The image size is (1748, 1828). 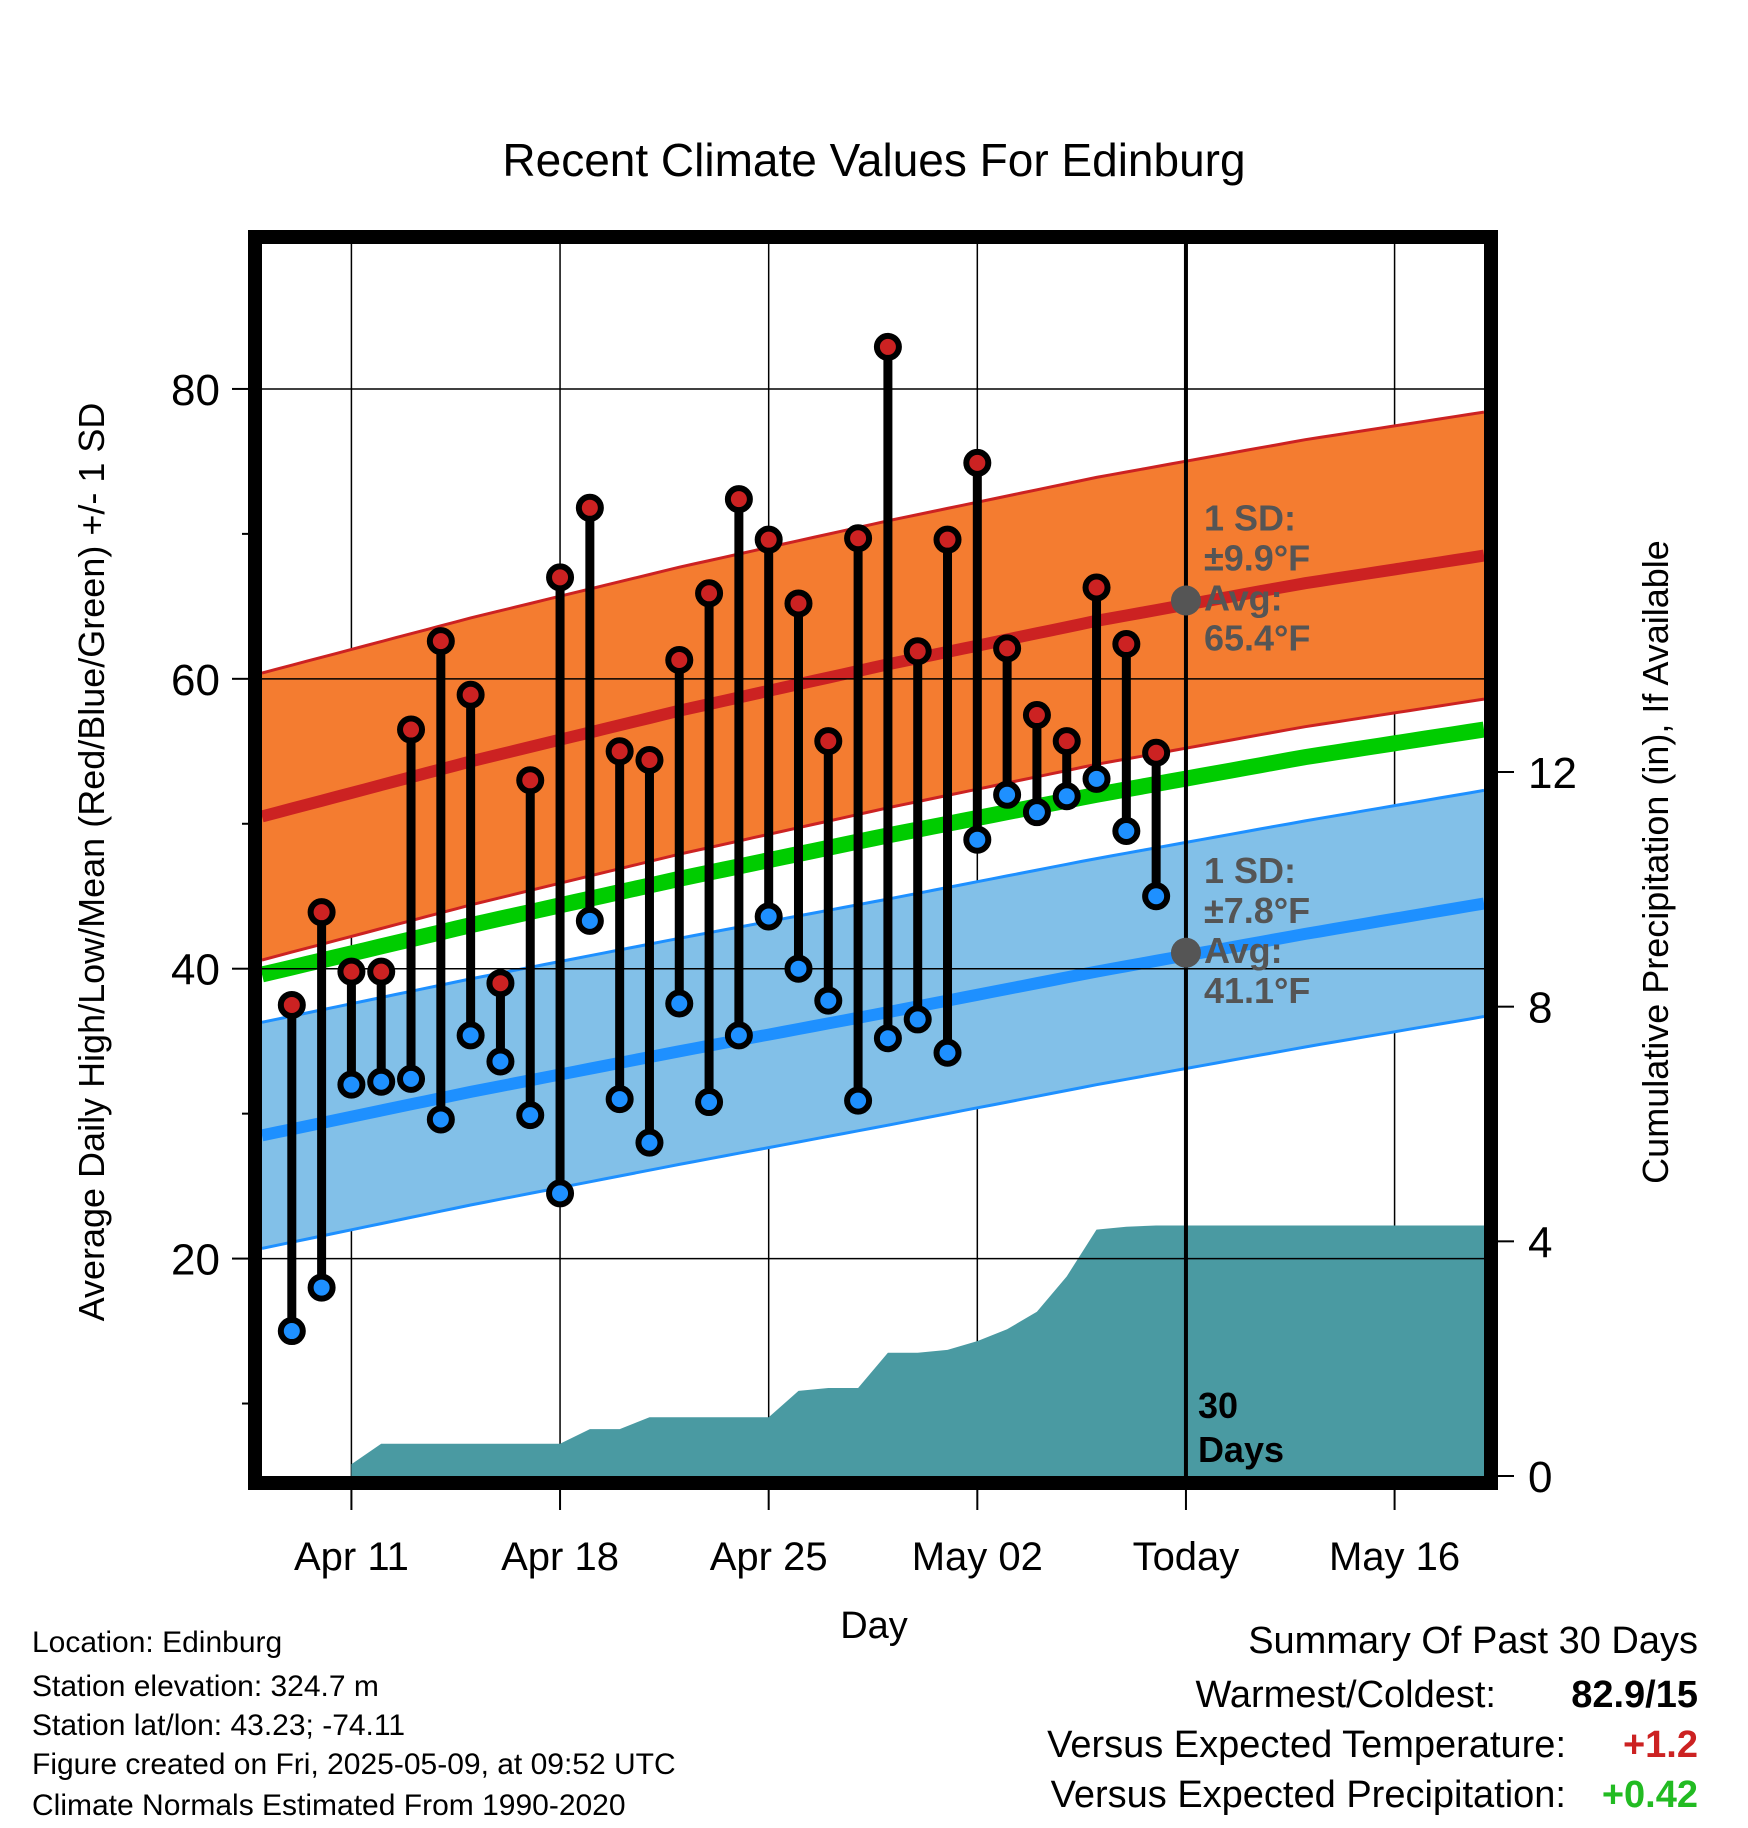 What do you see at coordinates (195, 680) in the screenshot?
I see `y-tick-label: 60` at bounding box center [195, 680].